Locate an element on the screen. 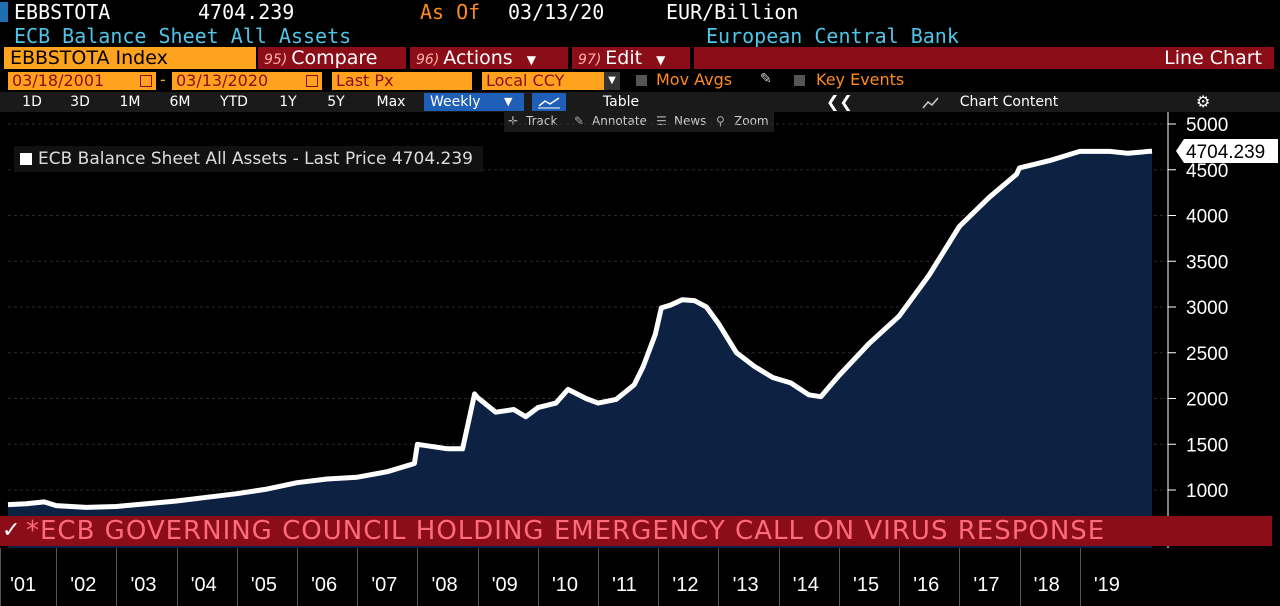 The width and height of the screenshot is (1280, 606). edit-label: Edit is located at coordinates (624, 58).